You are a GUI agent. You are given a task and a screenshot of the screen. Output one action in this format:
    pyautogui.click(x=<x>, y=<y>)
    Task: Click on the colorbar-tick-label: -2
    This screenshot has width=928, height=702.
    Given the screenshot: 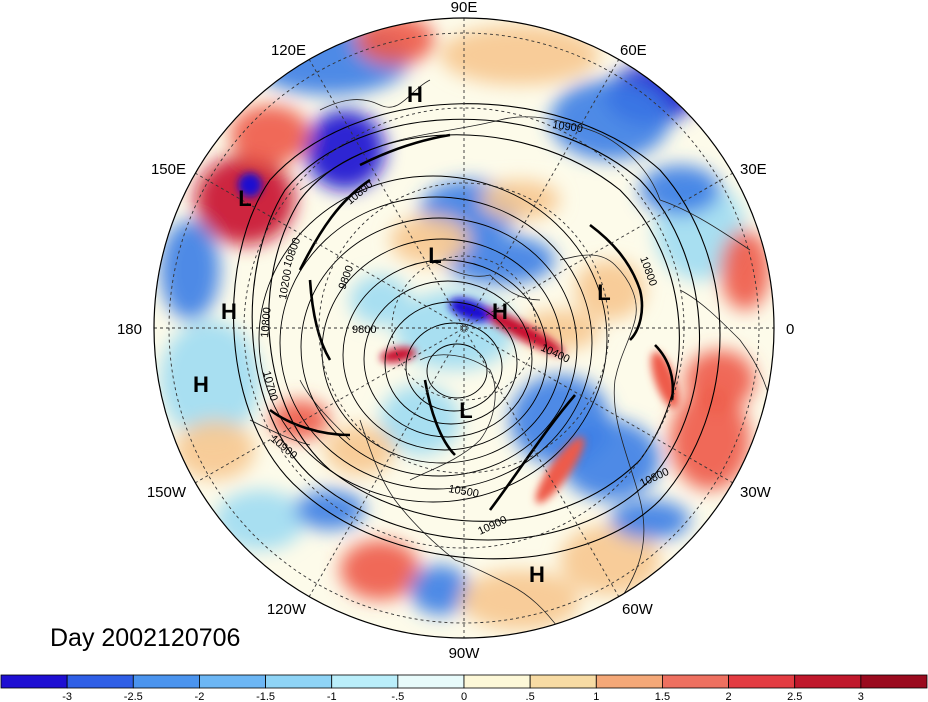 What is the action you would take?
    pyautogui.click(x=200, y=696)
    